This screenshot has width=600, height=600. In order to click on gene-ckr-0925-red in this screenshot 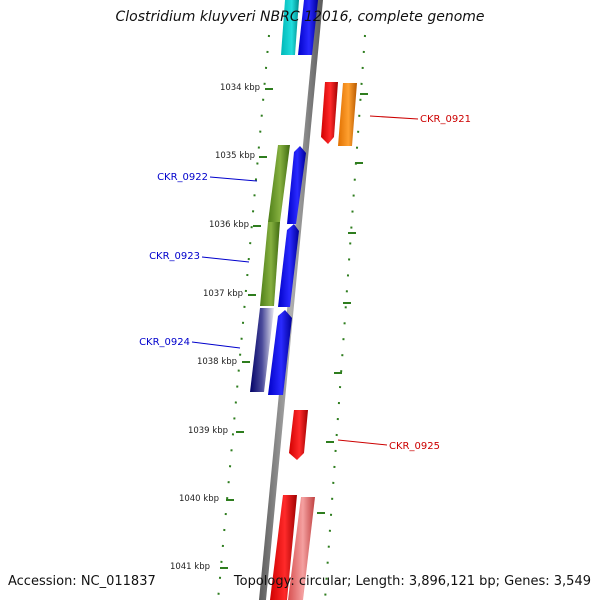, I will do `click(298, 435)`.